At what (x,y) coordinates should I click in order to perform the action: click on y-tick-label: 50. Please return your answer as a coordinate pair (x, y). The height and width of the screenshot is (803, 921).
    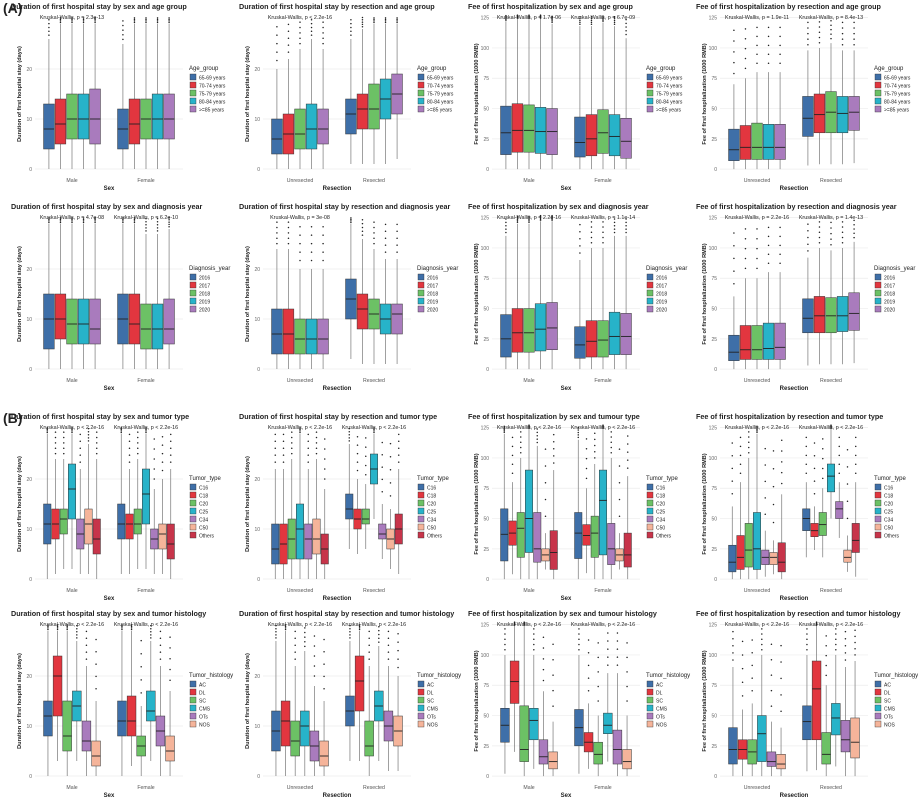
    Looking at the image, I should click on (714, 520).